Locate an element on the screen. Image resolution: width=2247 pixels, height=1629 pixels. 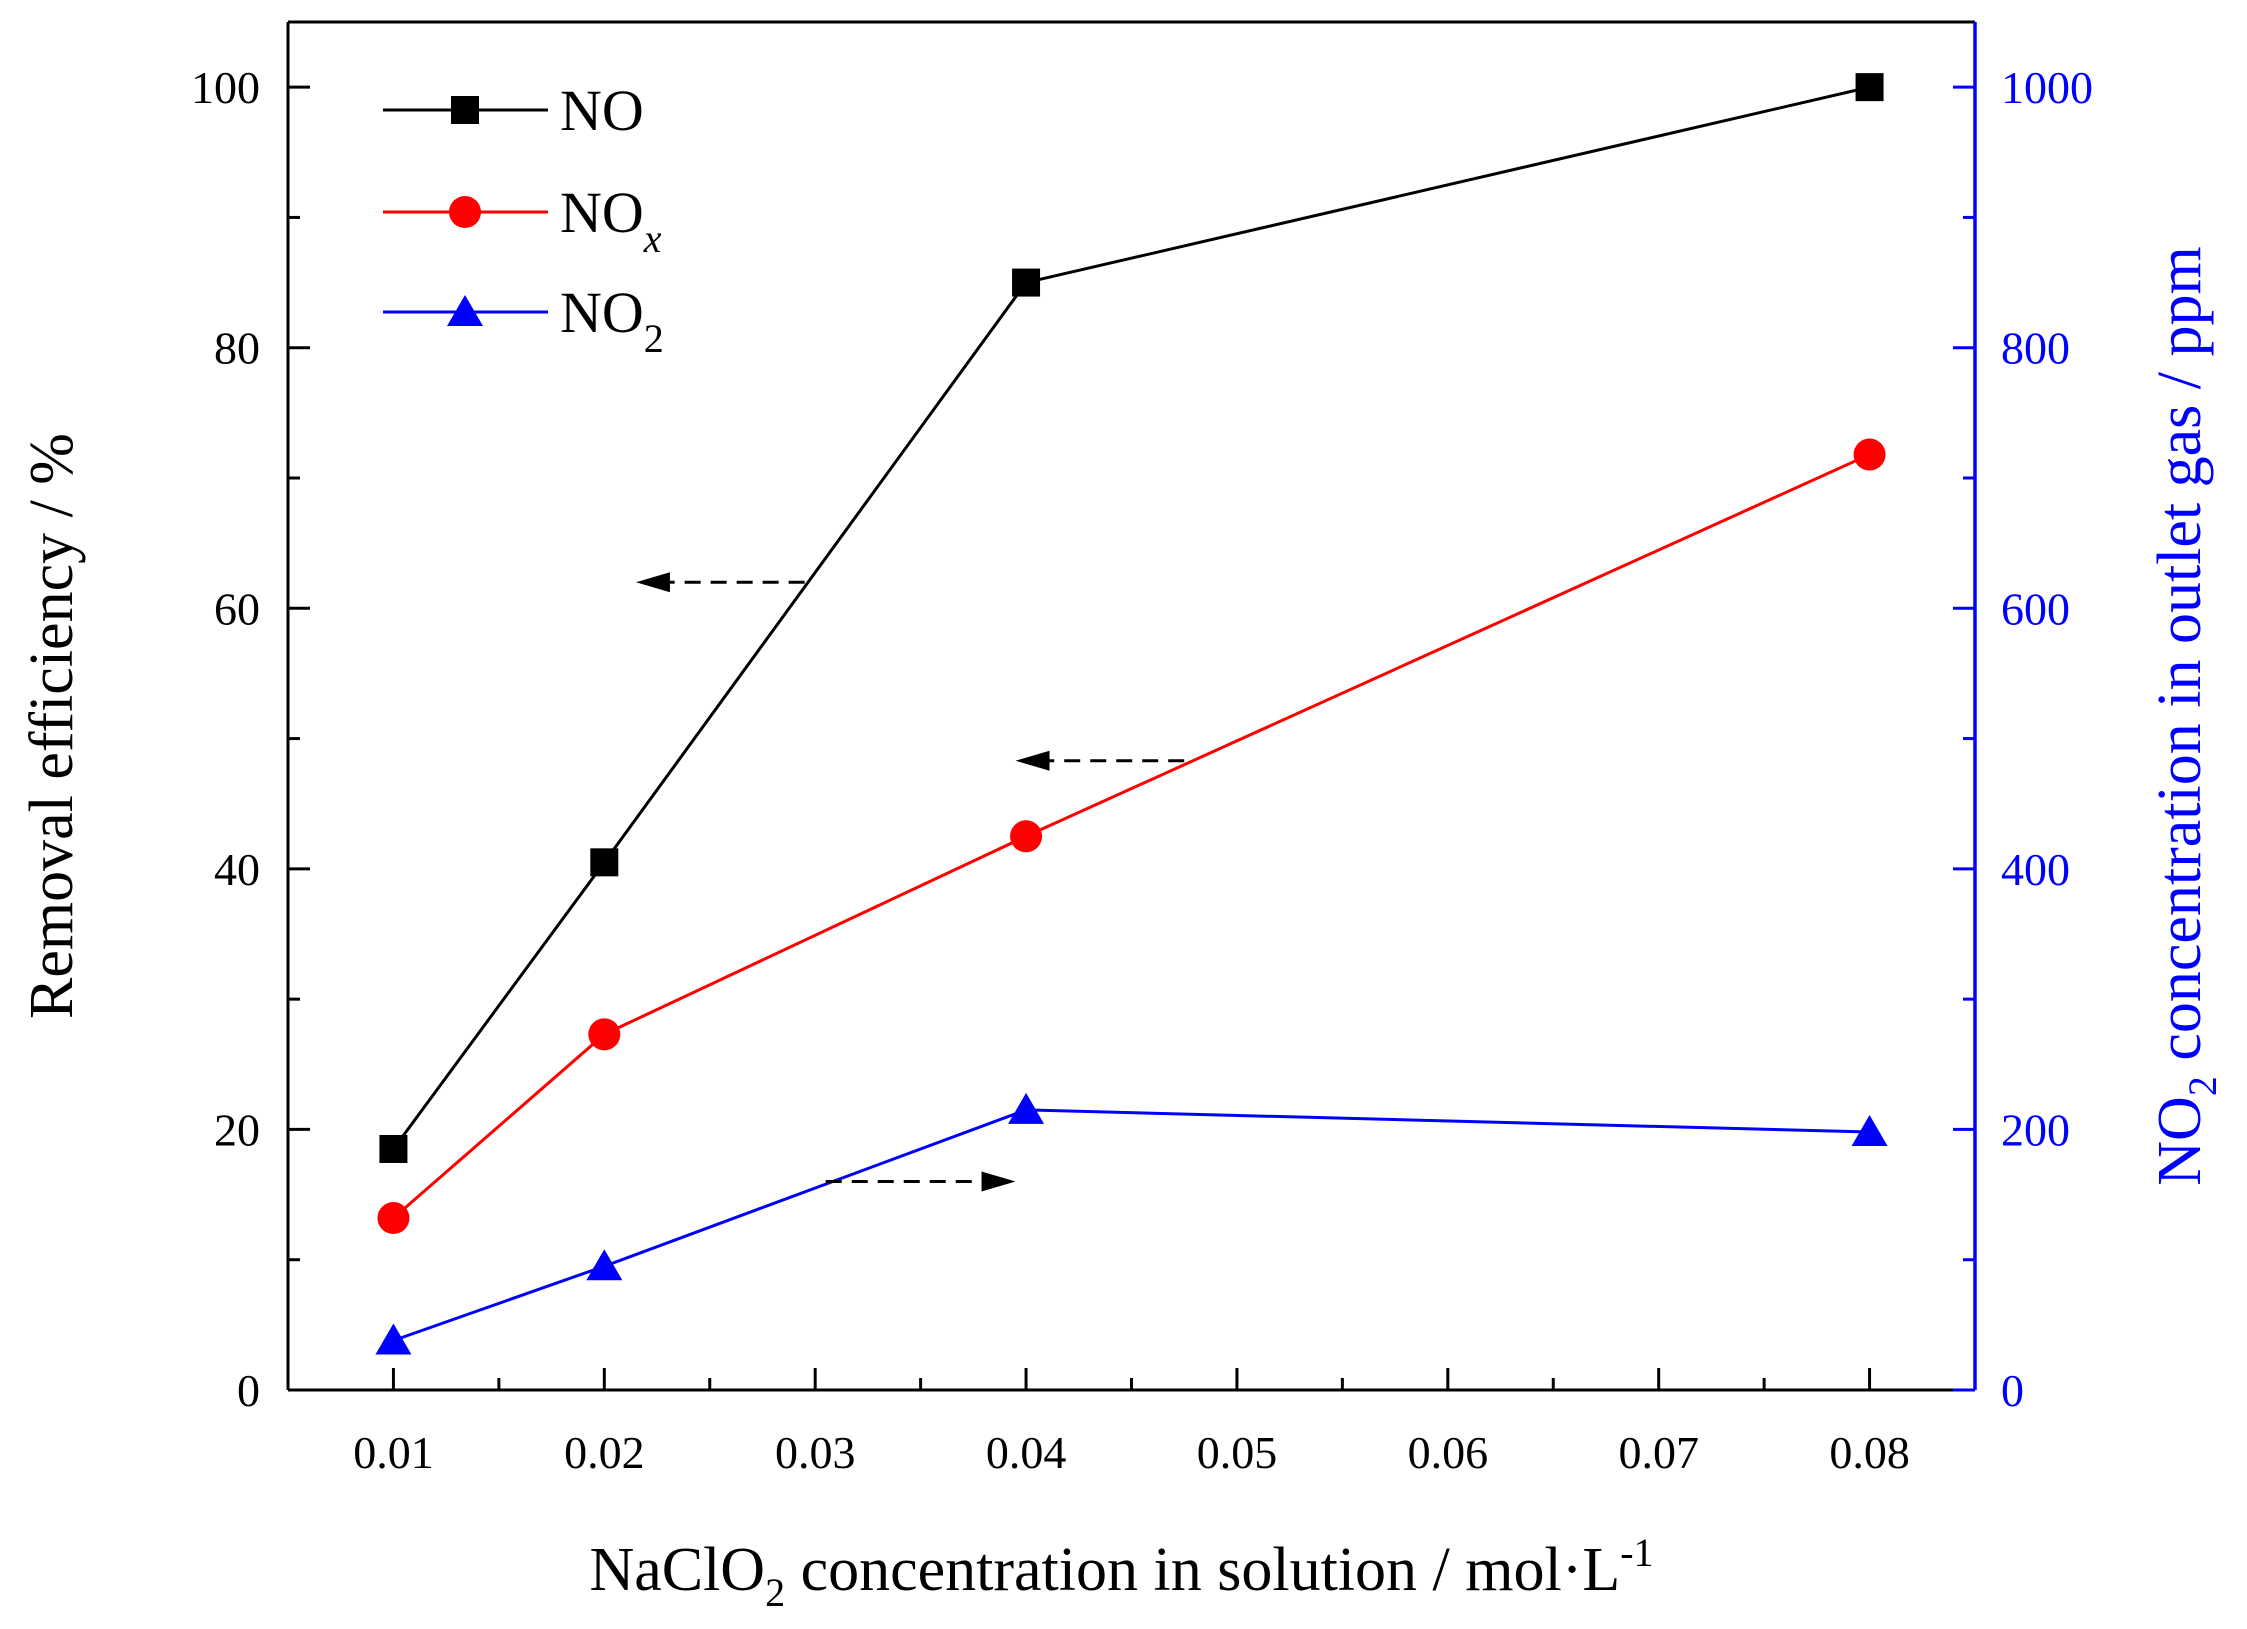
y-left-tick-label: 60 is located at coordinates (237, 608).